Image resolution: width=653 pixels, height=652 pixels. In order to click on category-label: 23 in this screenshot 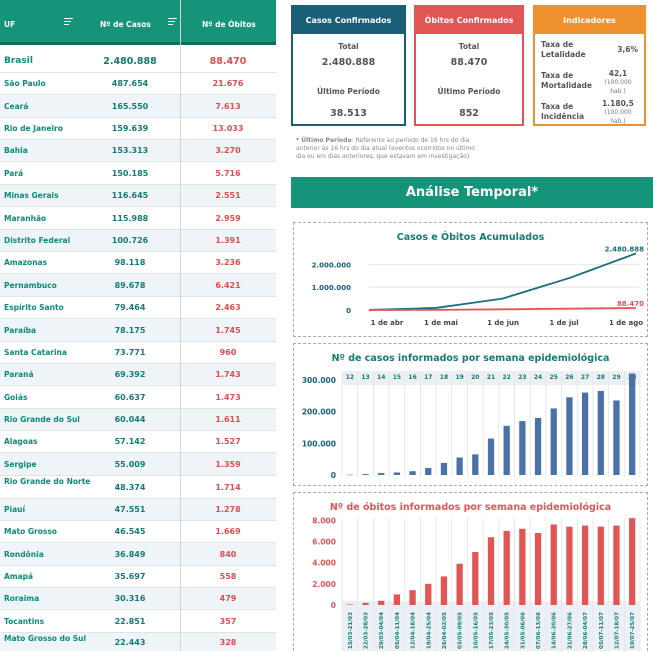, I will do `click(522, 377)`.